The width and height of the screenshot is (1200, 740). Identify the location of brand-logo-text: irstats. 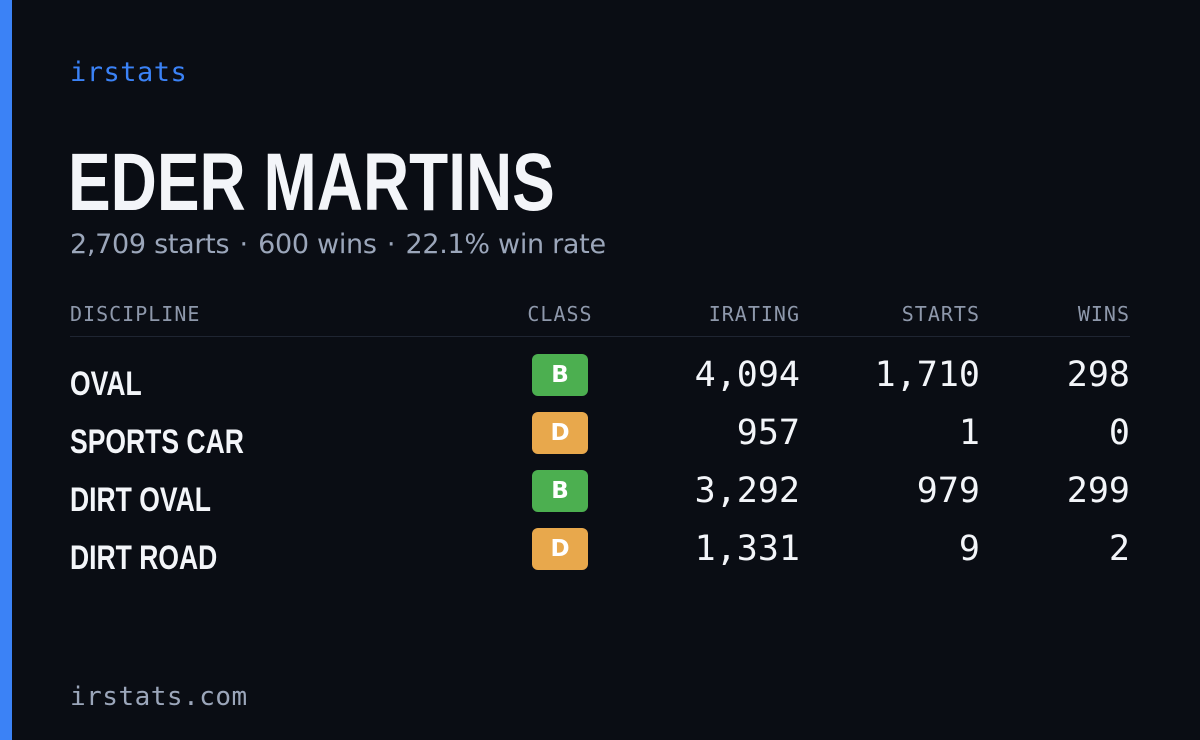
(129, 72).